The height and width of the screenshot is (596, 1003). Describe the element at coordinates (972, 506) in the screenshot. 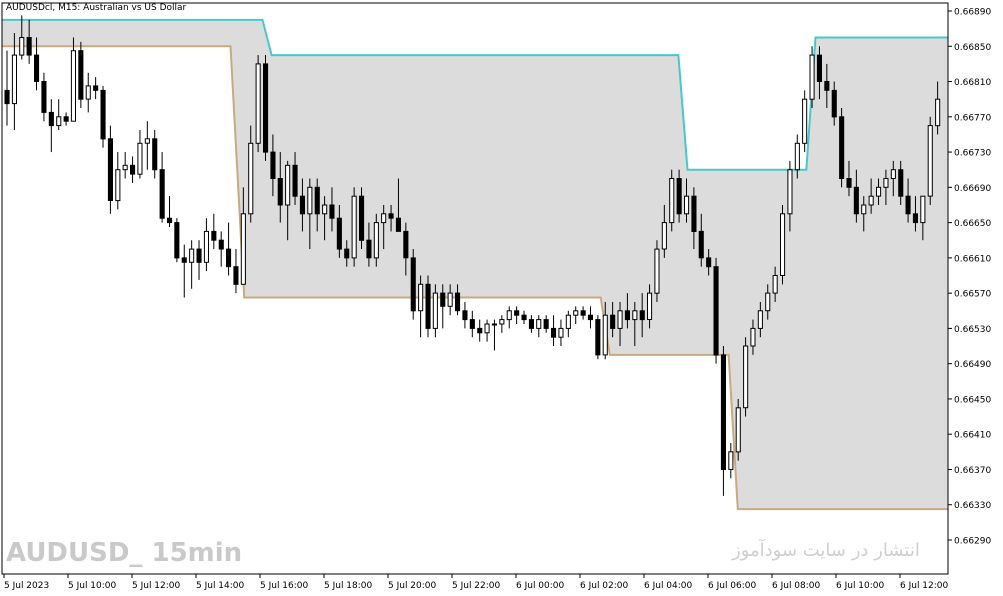

I see `y-tick-label: 0.66330` at that location.